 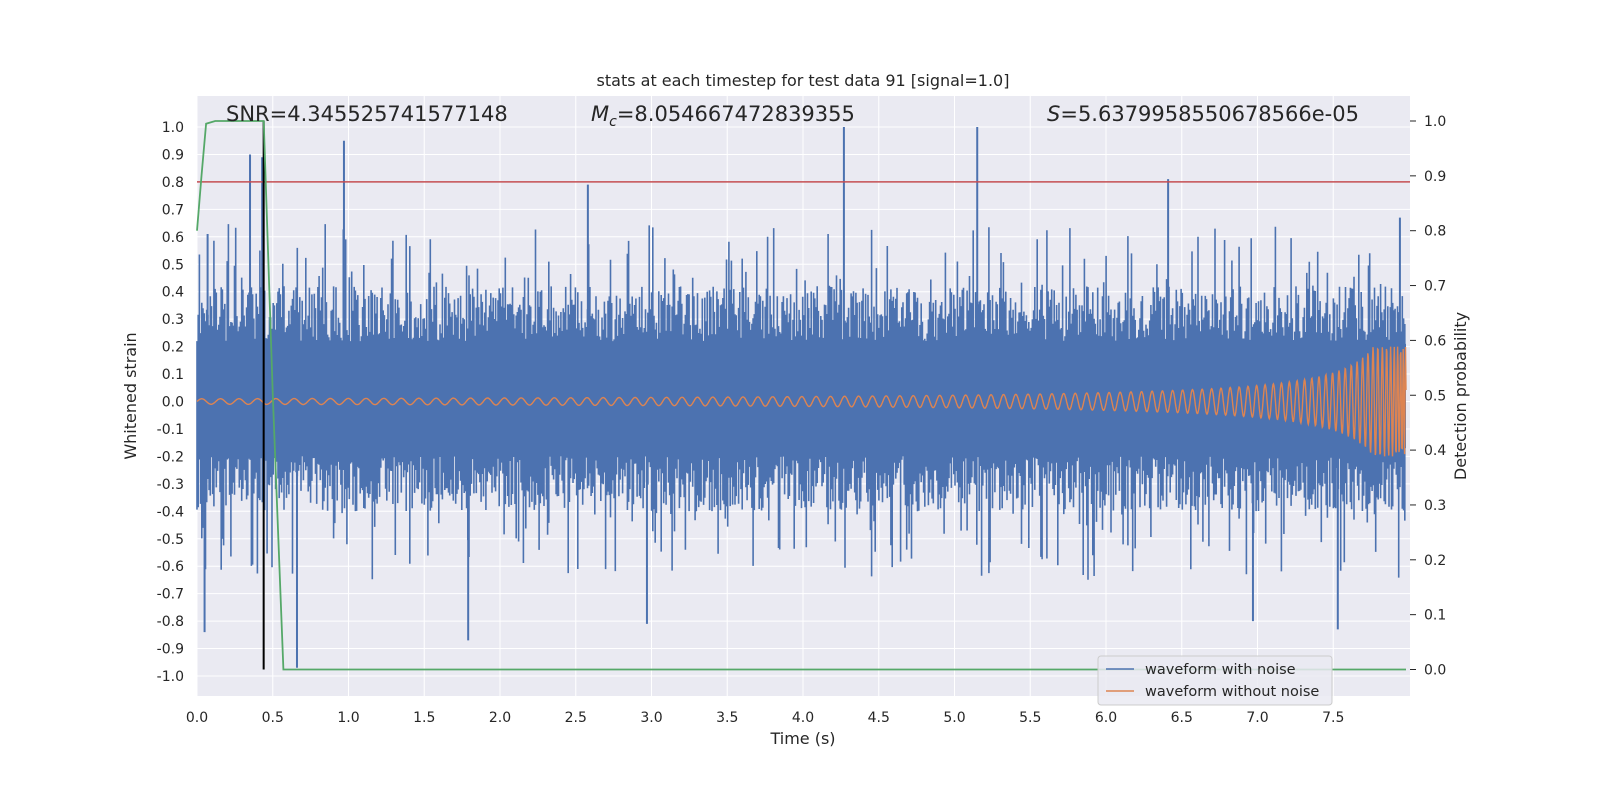 I want to click on y-tick-label: 0.7, so click(x=173, y=210).